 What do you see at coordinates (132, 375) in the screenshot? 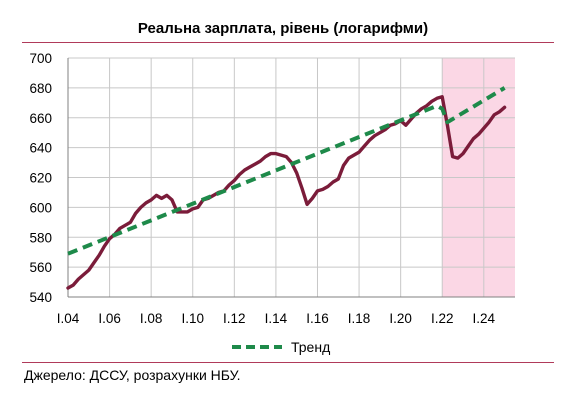
I see `source-note: Джерело: ДССУ, розрахунки НБУ.` at bounding box center [132, 375].